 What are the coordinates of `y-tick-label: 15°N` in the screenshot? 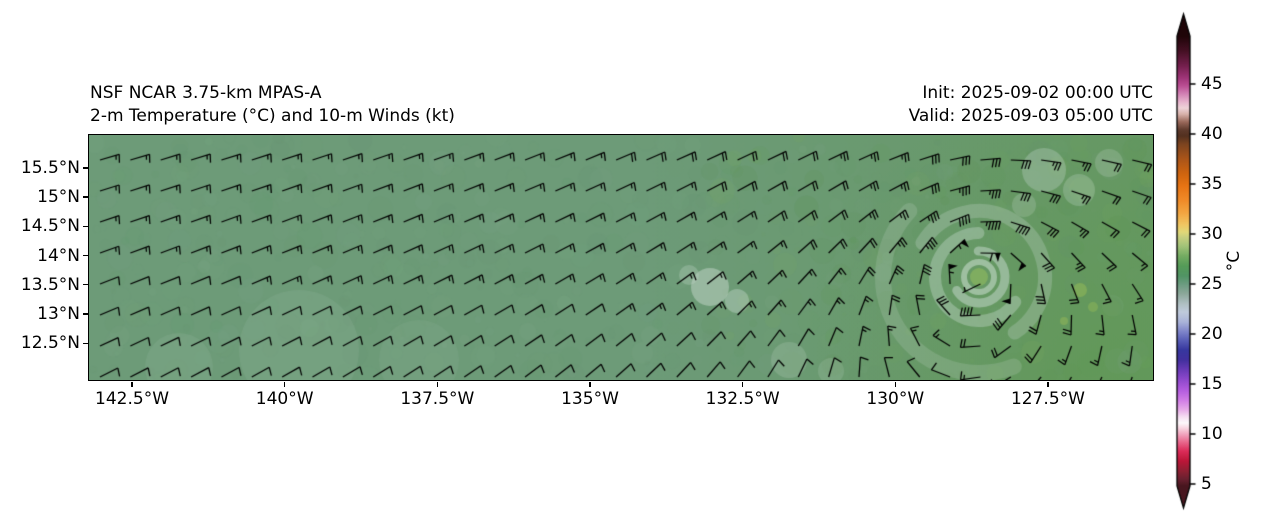 It's located at (58, 197).